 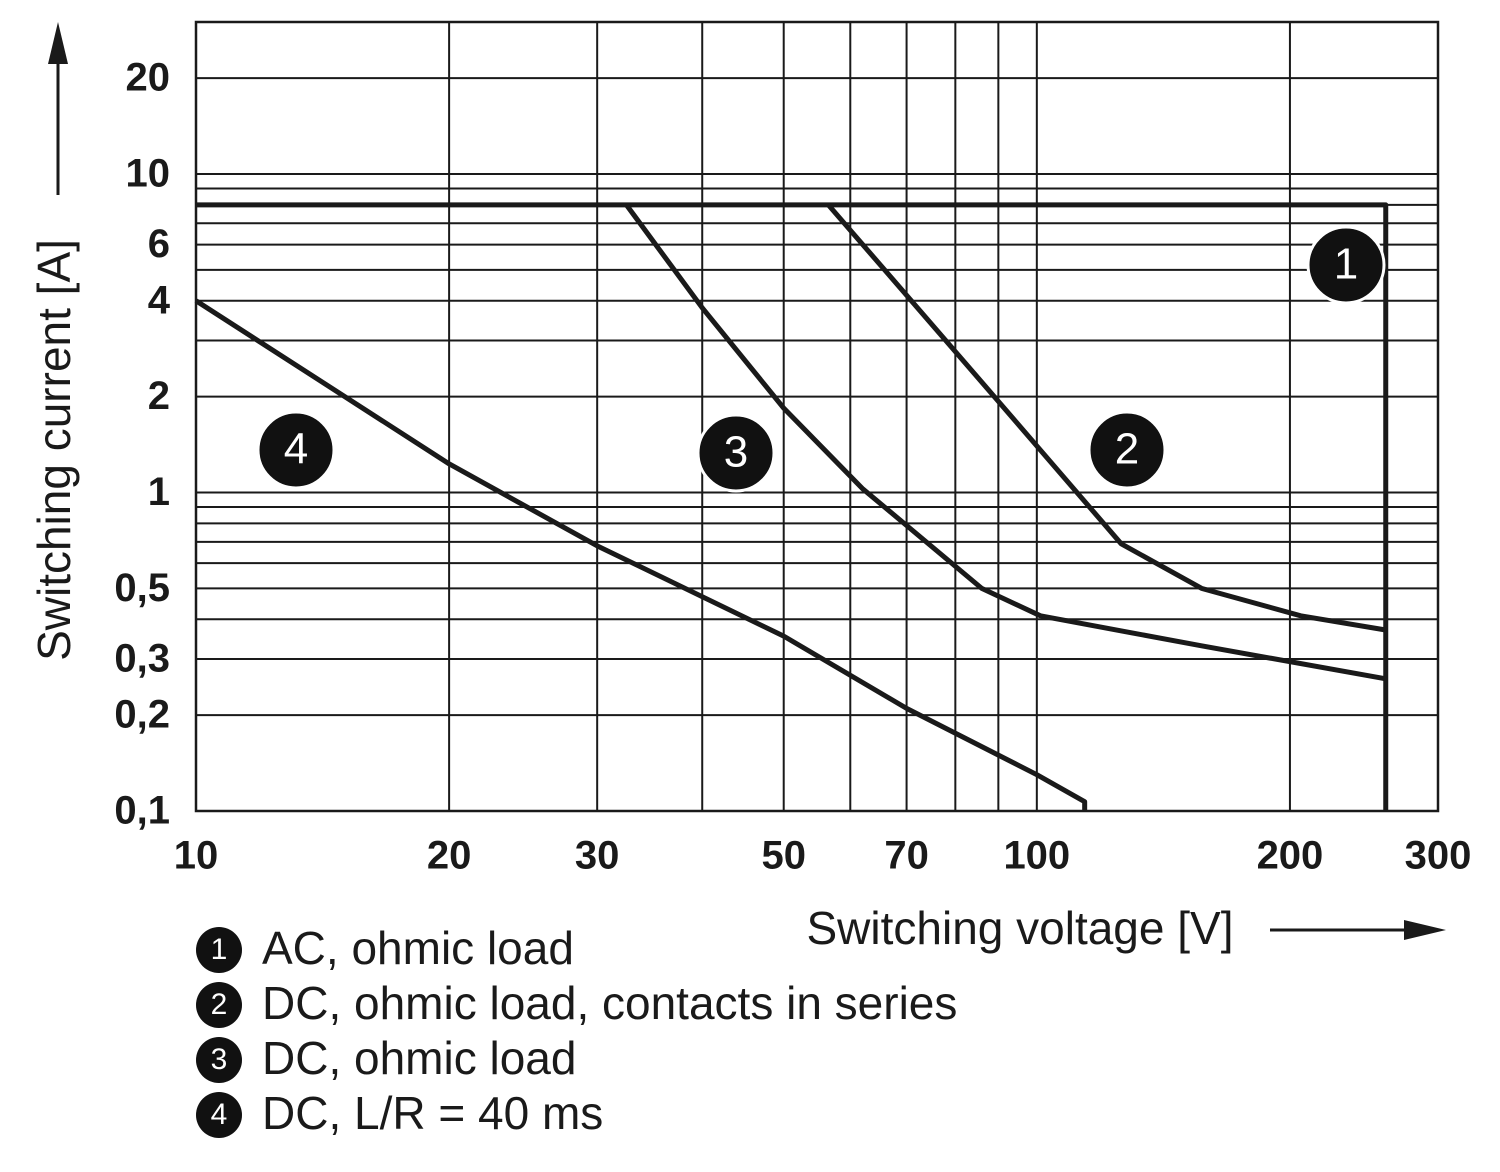 I want to click on series-line, so click(x=1106, y=418).